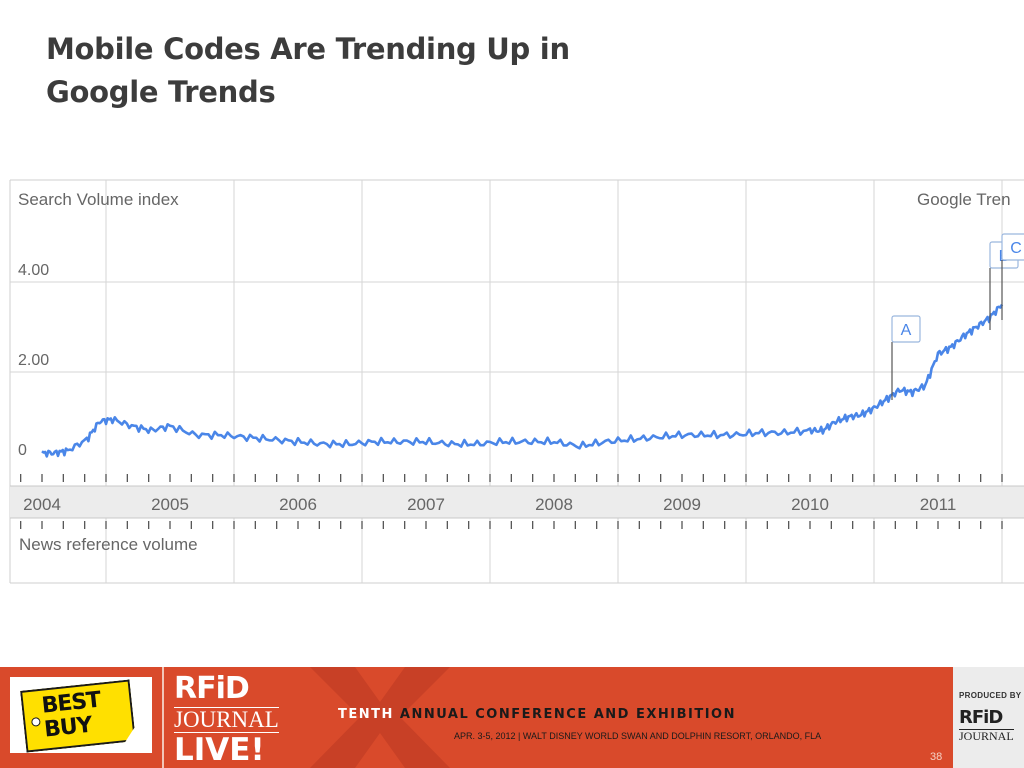  I want to click on x-tick-label: 2010, so click(810, 504).